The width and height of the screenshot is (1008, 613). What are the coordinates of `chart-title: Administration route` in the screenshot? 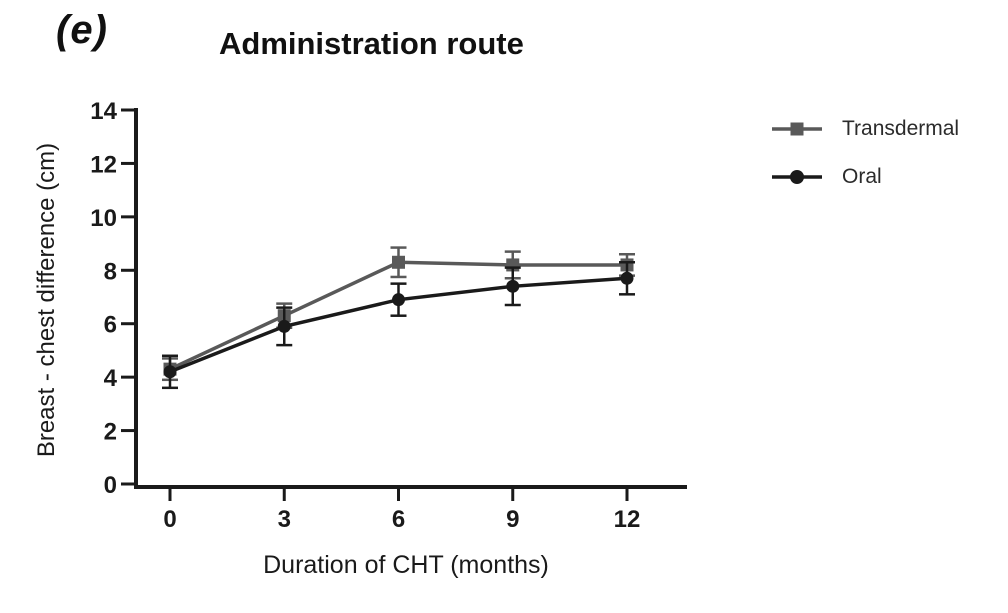 It's located at (371, 43).